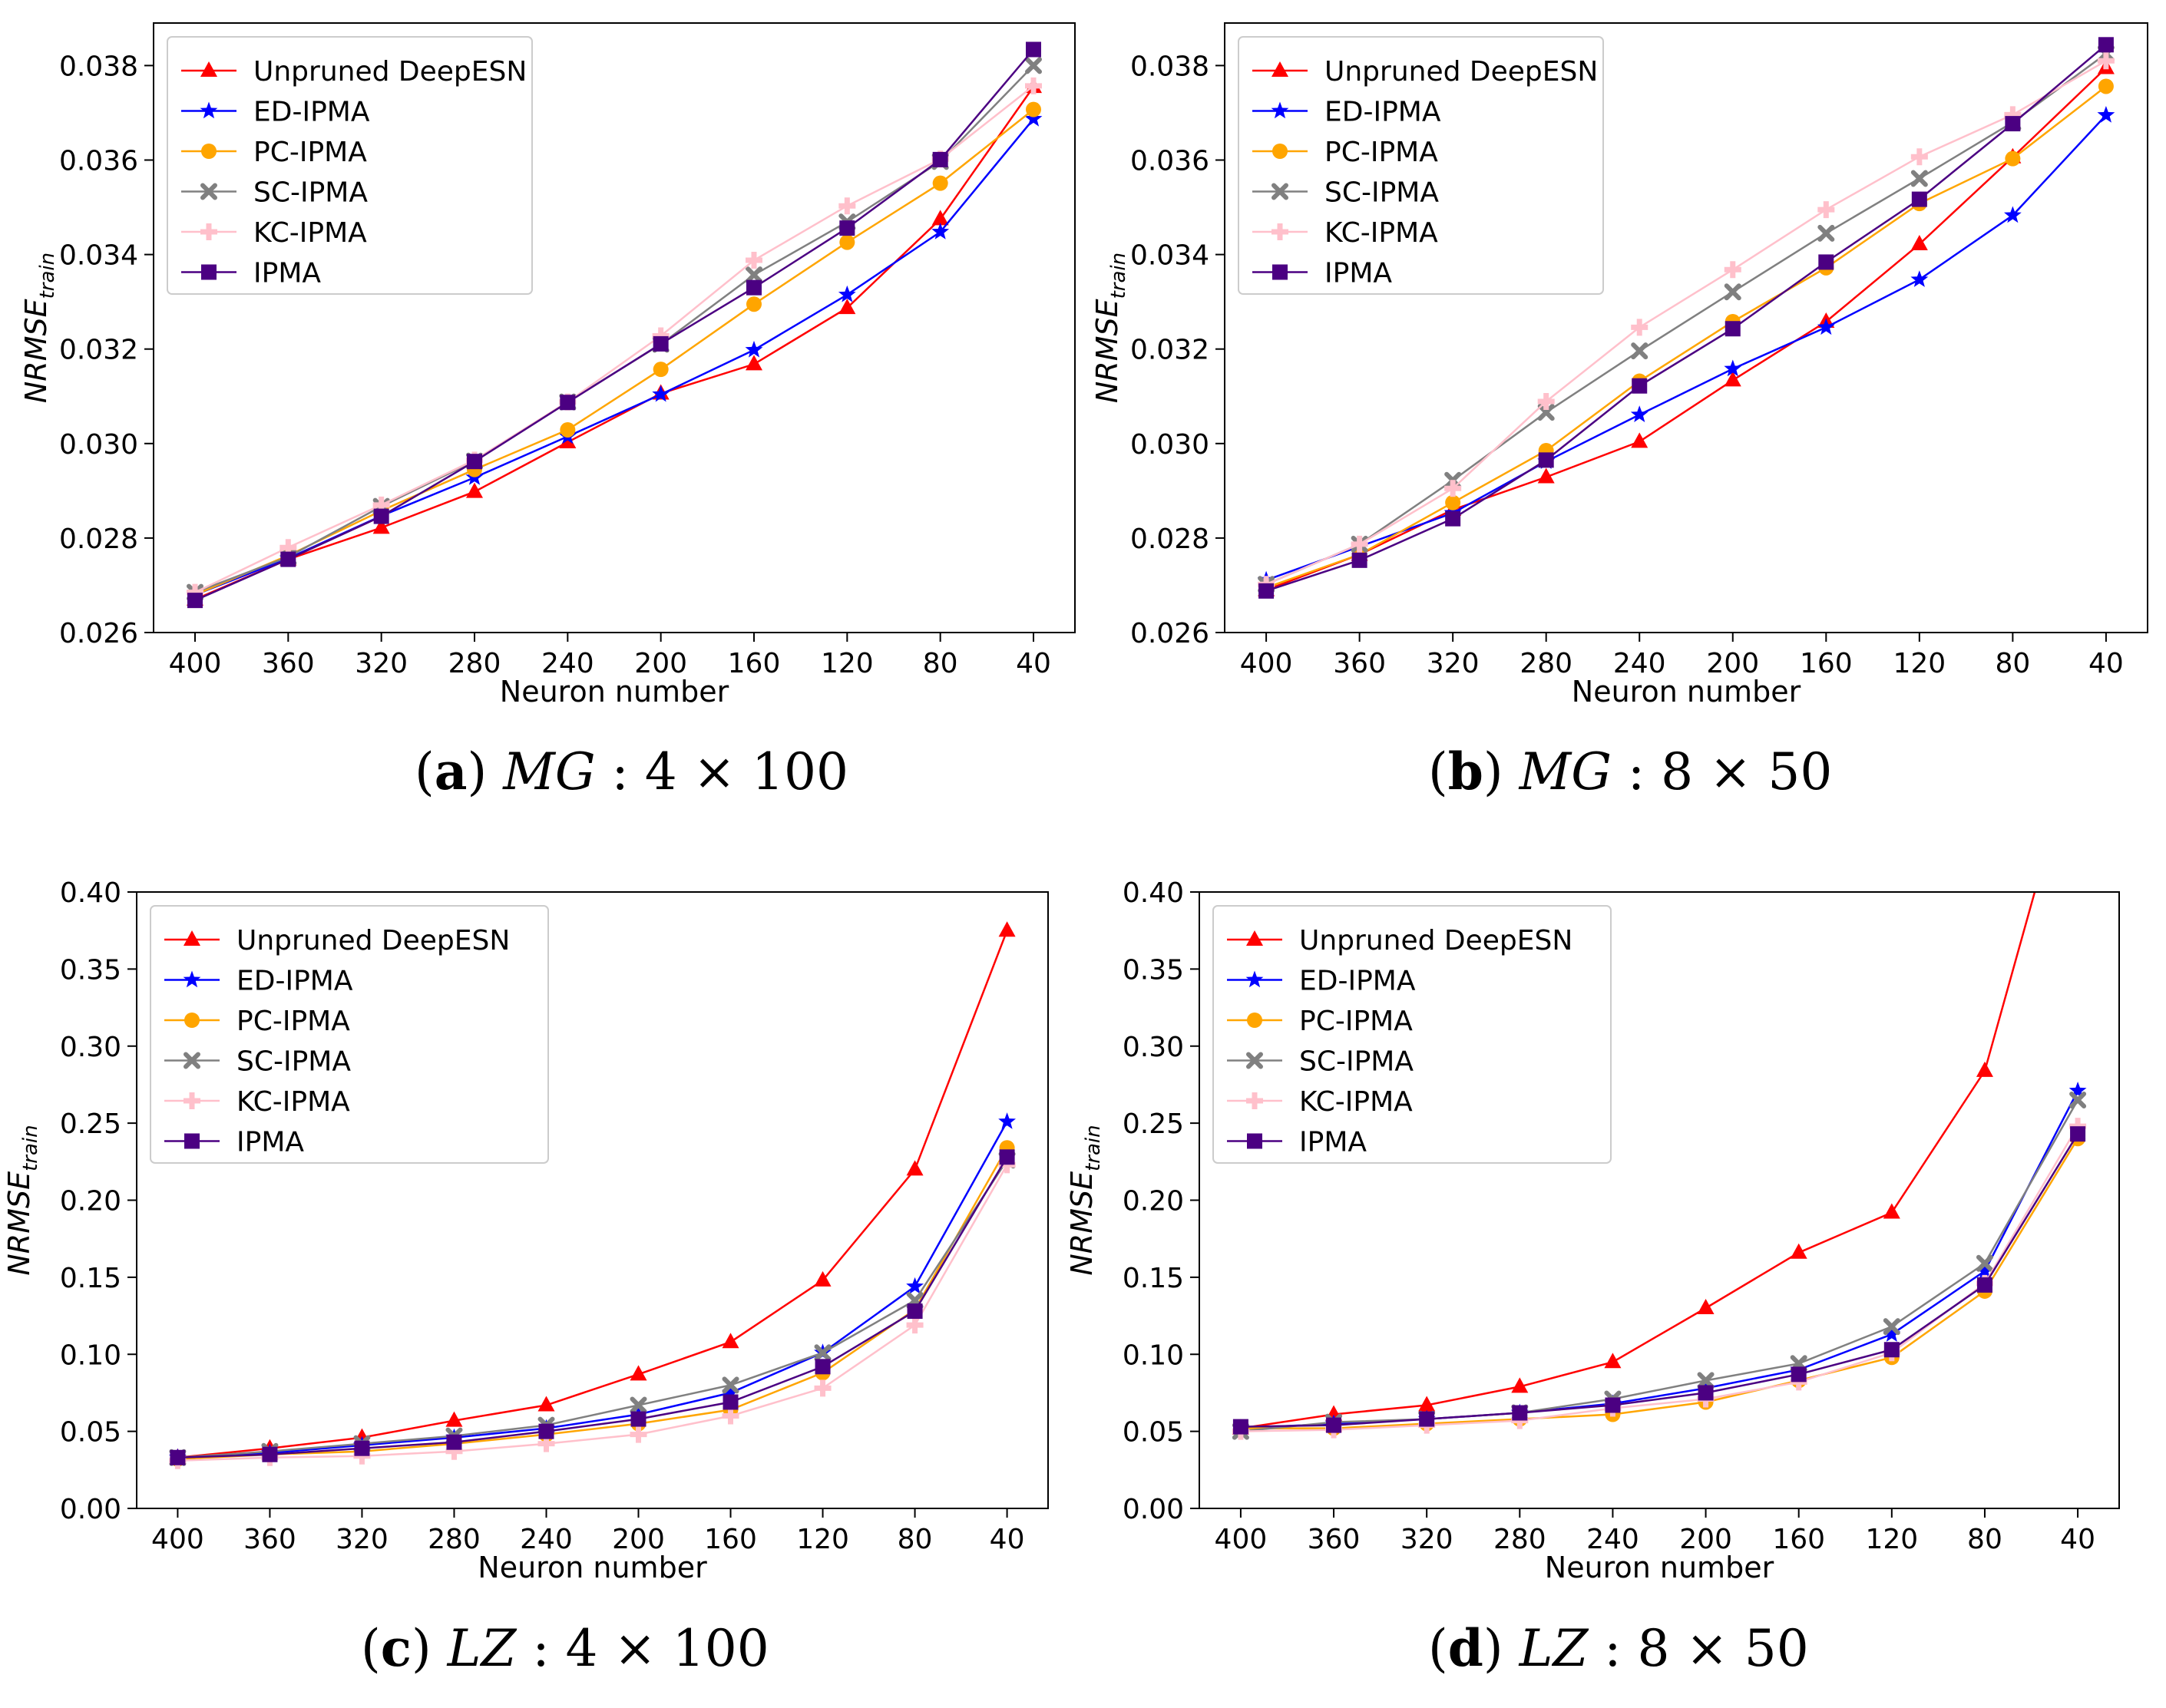 The height and width of the screenshot is (1708, 2166). What do you see at coordinates (1618, 1648) in the screenshot?
I see `subfigure-caption: (d) LZ : 8 × 50` at bounding box center [1618, 1648].